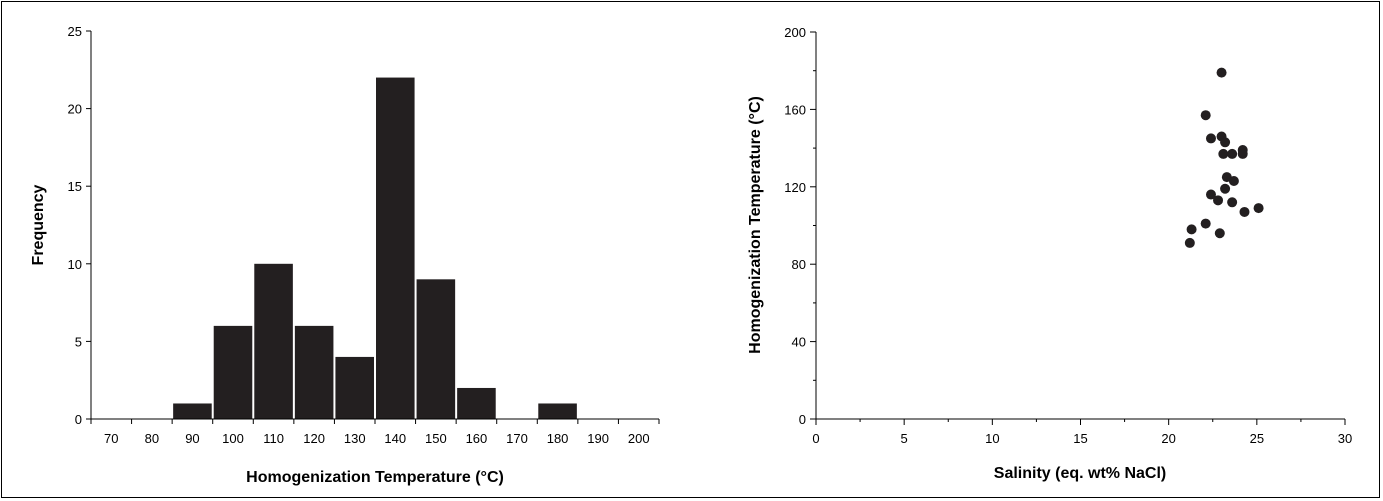 The height and width of the screenshot is (501, 1383). What do you see at coordinates (375, 477) in the screenshot?
I see `histogram-x-axis-title: Homogenization Temperature (°C)` at bounding box center [375, 477].